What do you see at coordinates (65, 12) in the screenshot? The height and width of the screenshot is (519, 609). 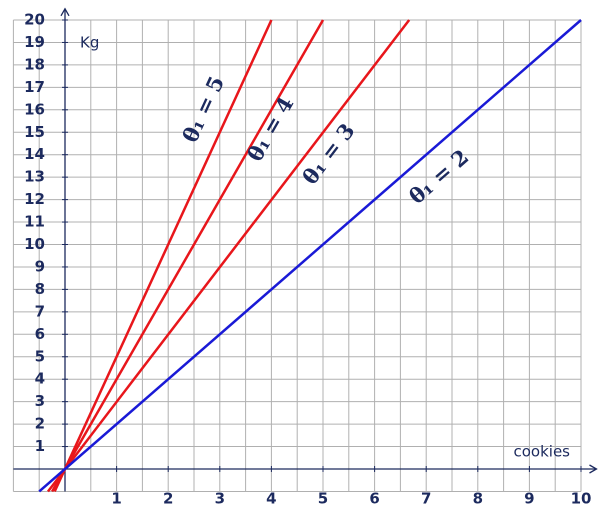 I see `y-axis-arrow` at bounding box center [65, 12].